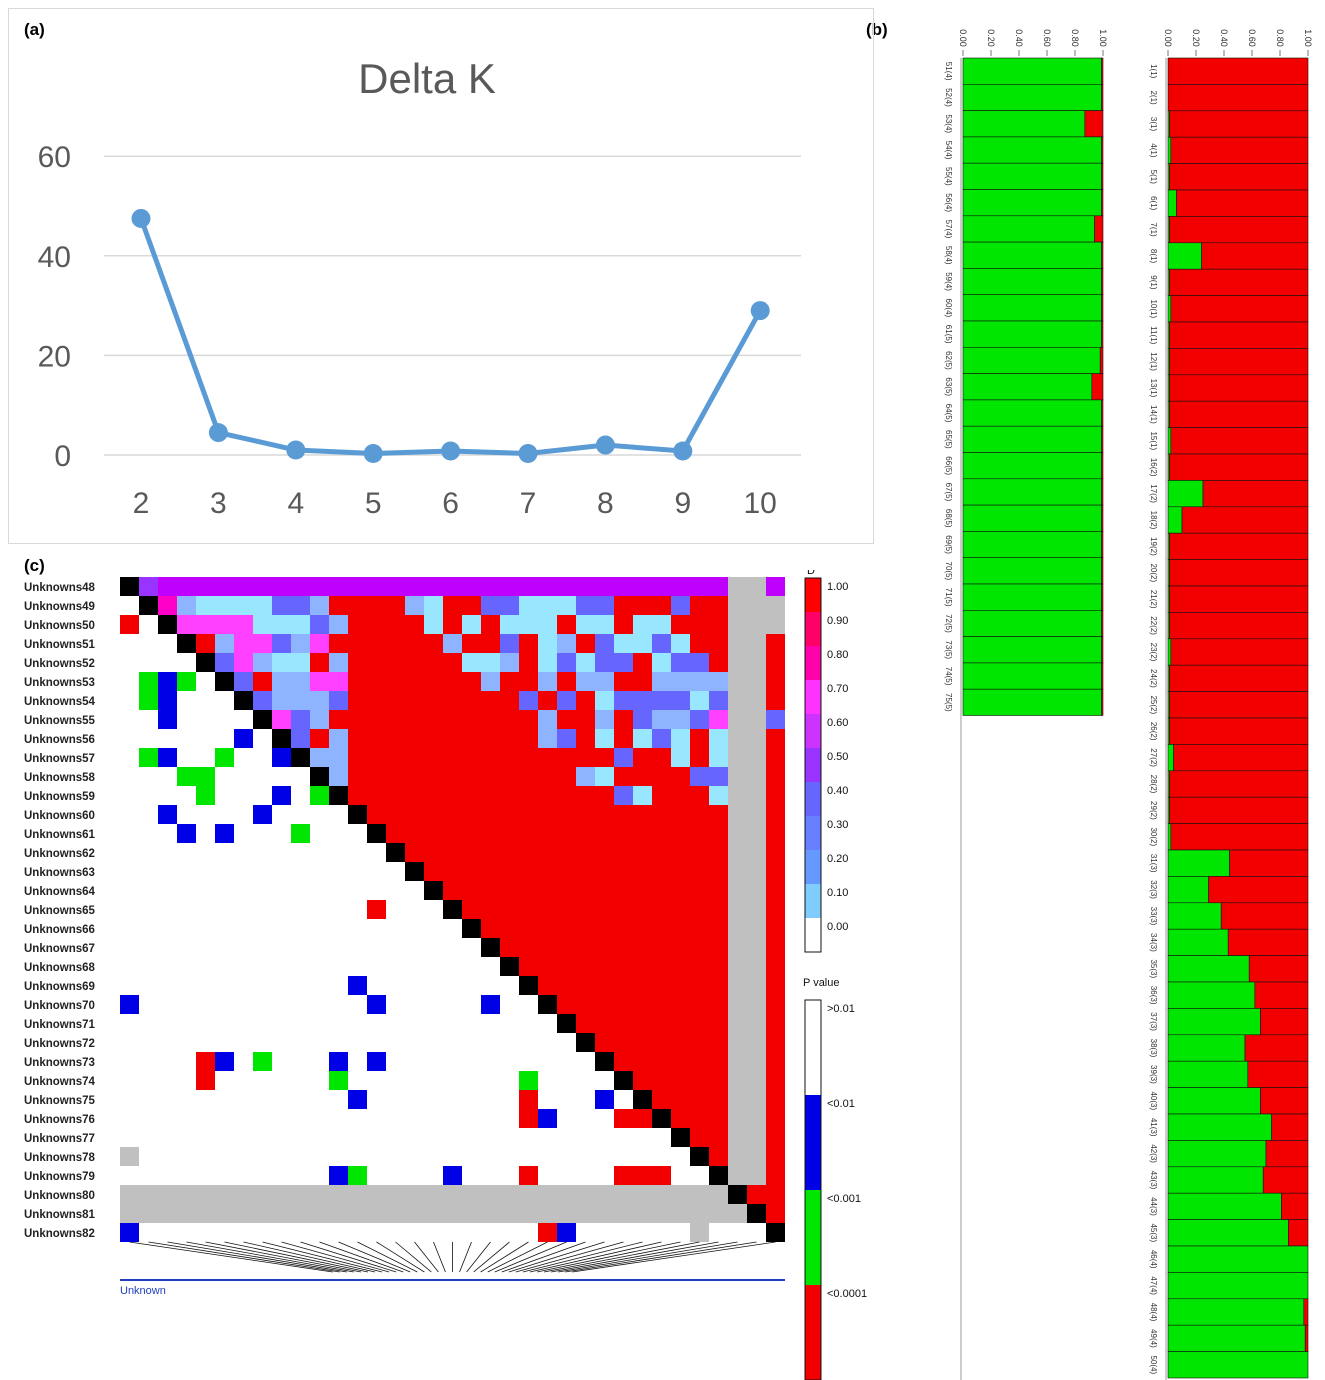 This screenshot has height=1380, width=1325. Describe the element at coordinates (1153, 493) in the screenshot. I see `right-category-label: 17(2)` at that location.